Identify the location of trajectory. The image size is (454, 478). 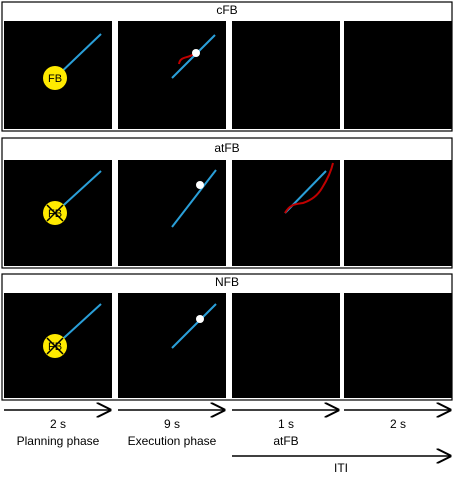
(309, 188).